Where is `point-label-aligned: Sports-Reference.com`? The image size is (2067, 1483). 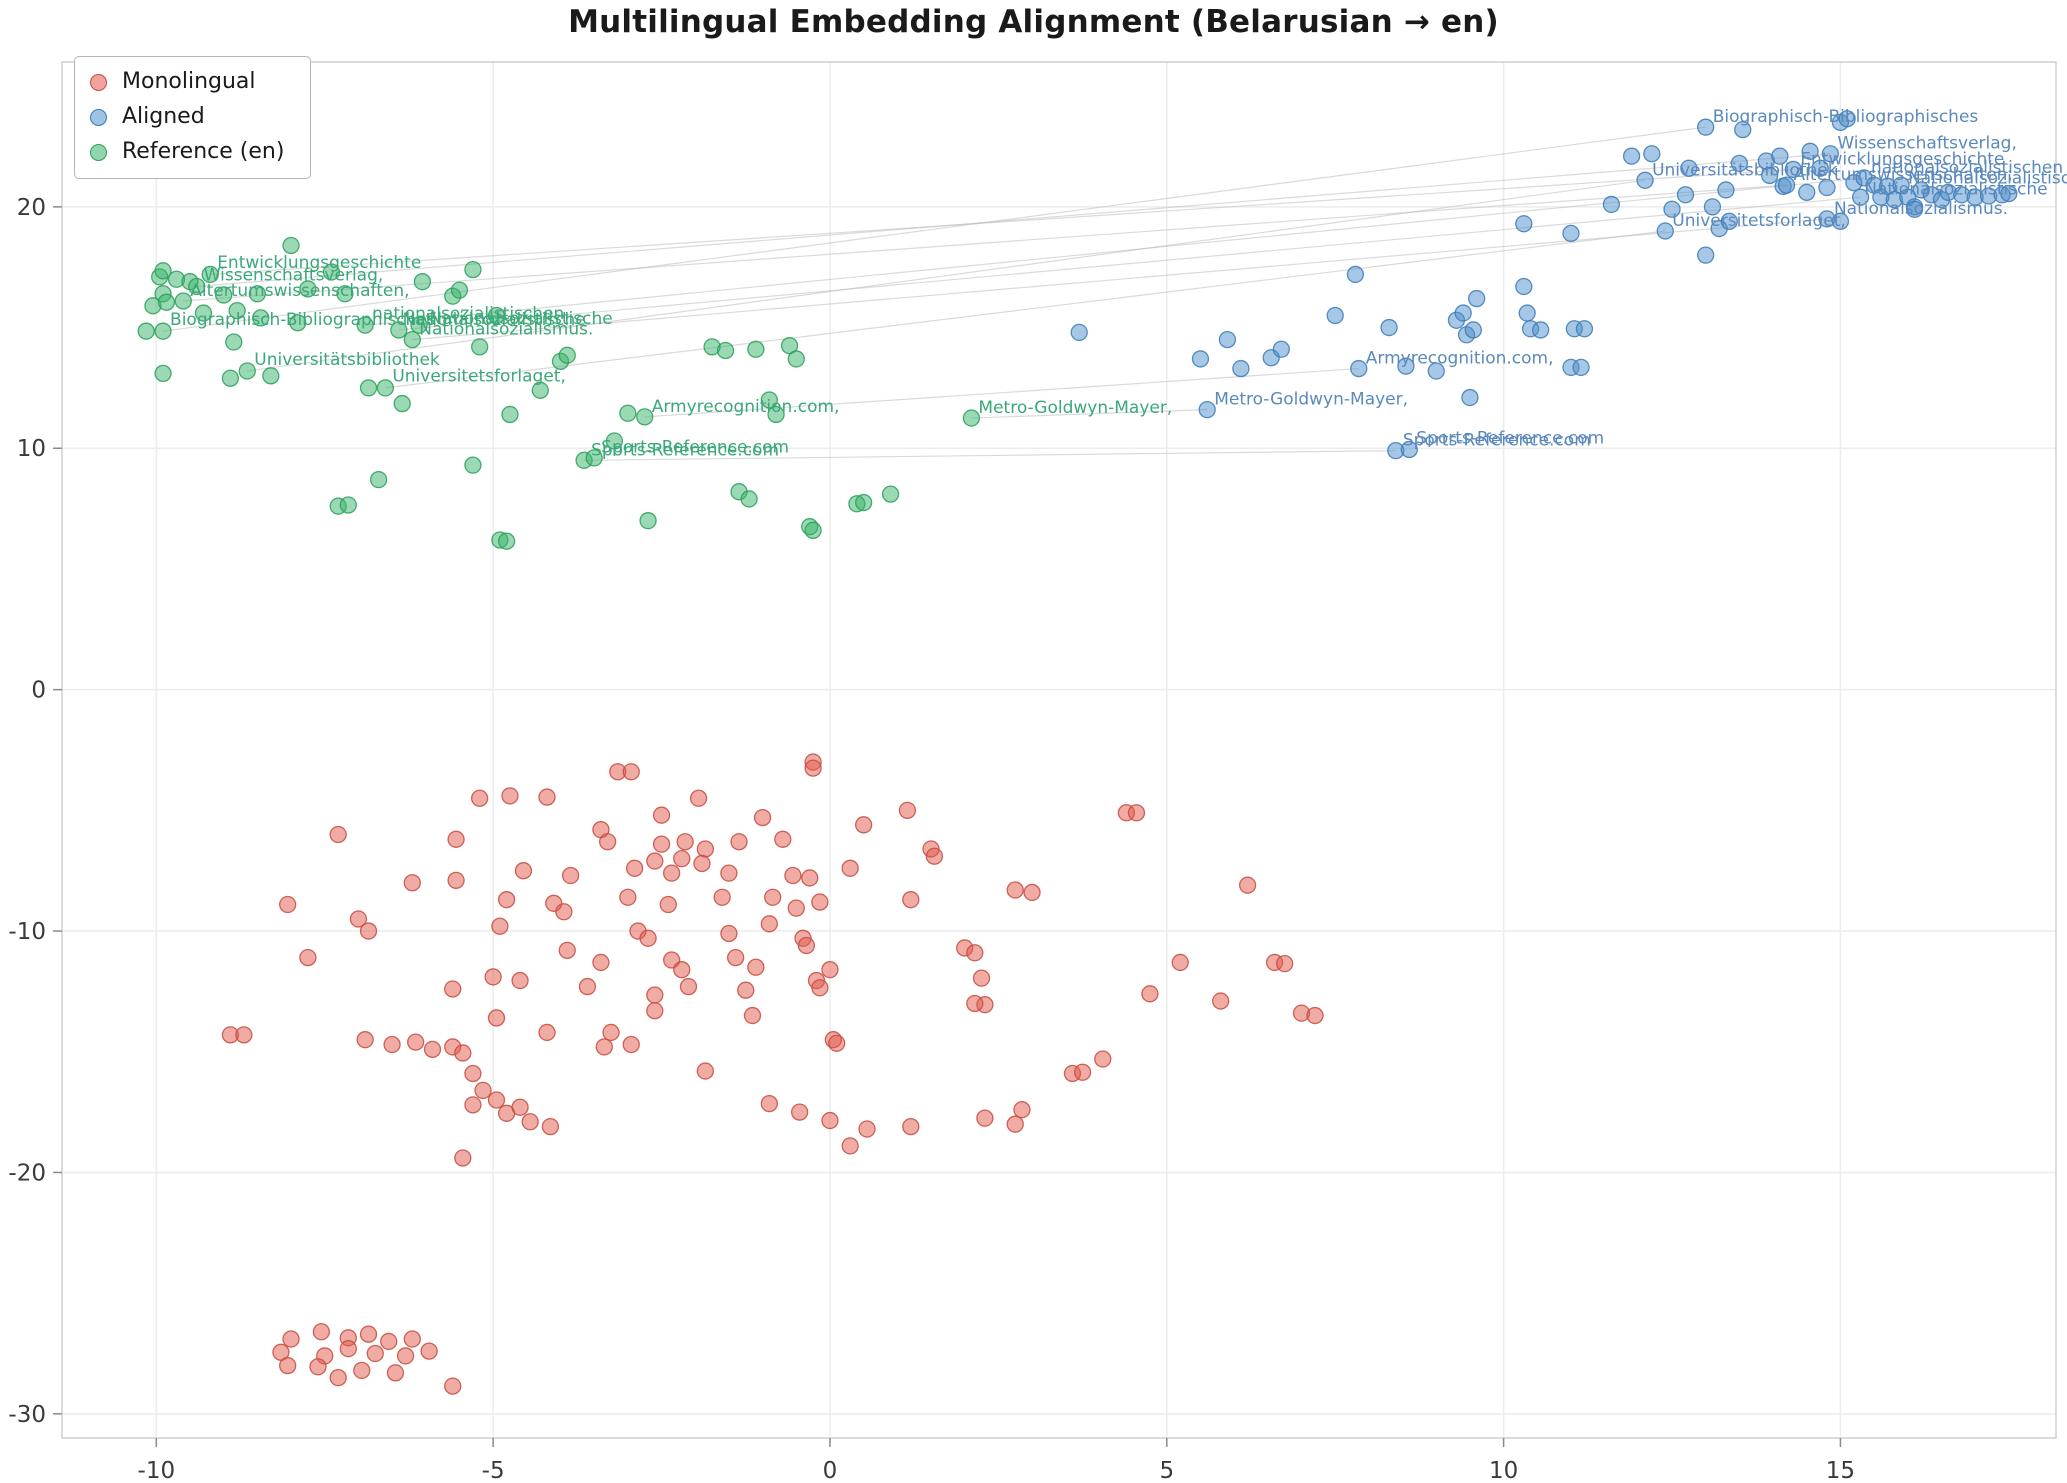 point-label-aligned: Sports-Reference.com is located at coordinates (1510, 439).